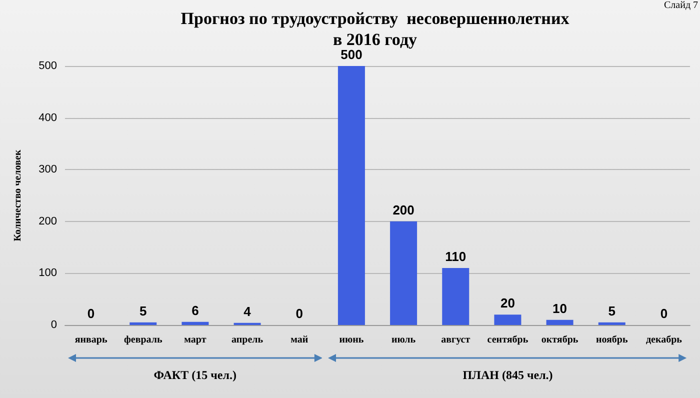  What do you see at coordinates (195, 310) in the screenshot?
I see `data-label: 6` at bounding box center [195, 310].